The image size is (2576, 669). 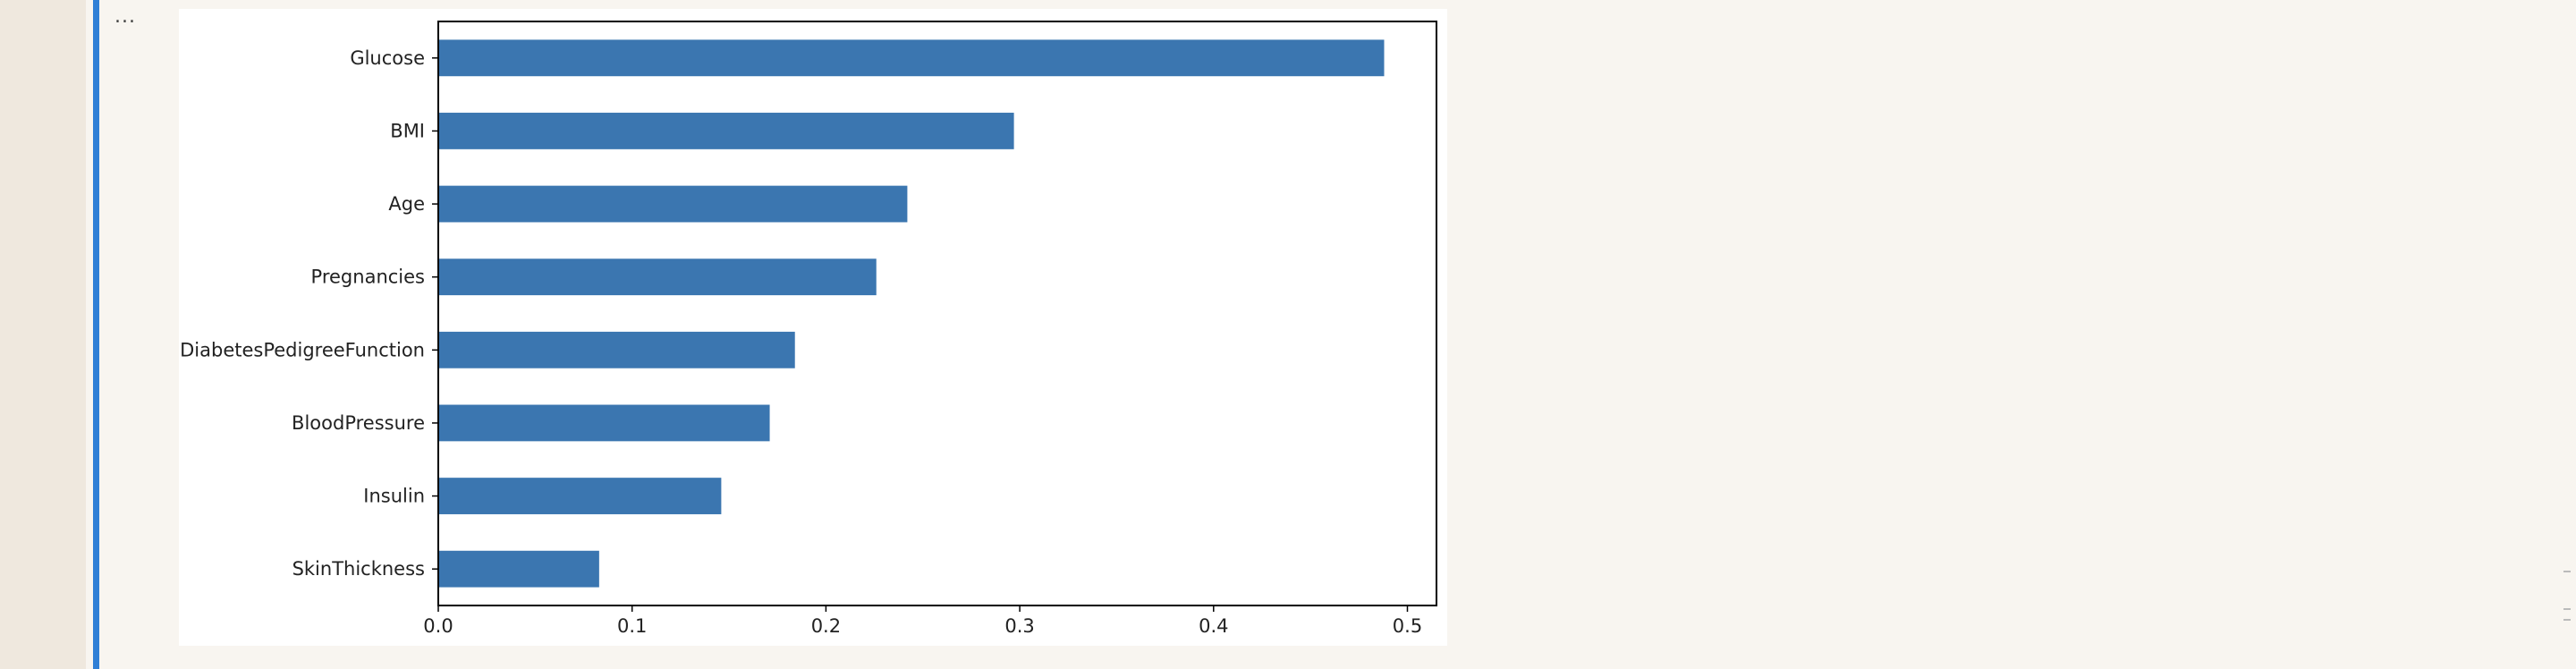 I want to click on bar-DiabetesPedigreeFunction, so click(x=616, y=349).